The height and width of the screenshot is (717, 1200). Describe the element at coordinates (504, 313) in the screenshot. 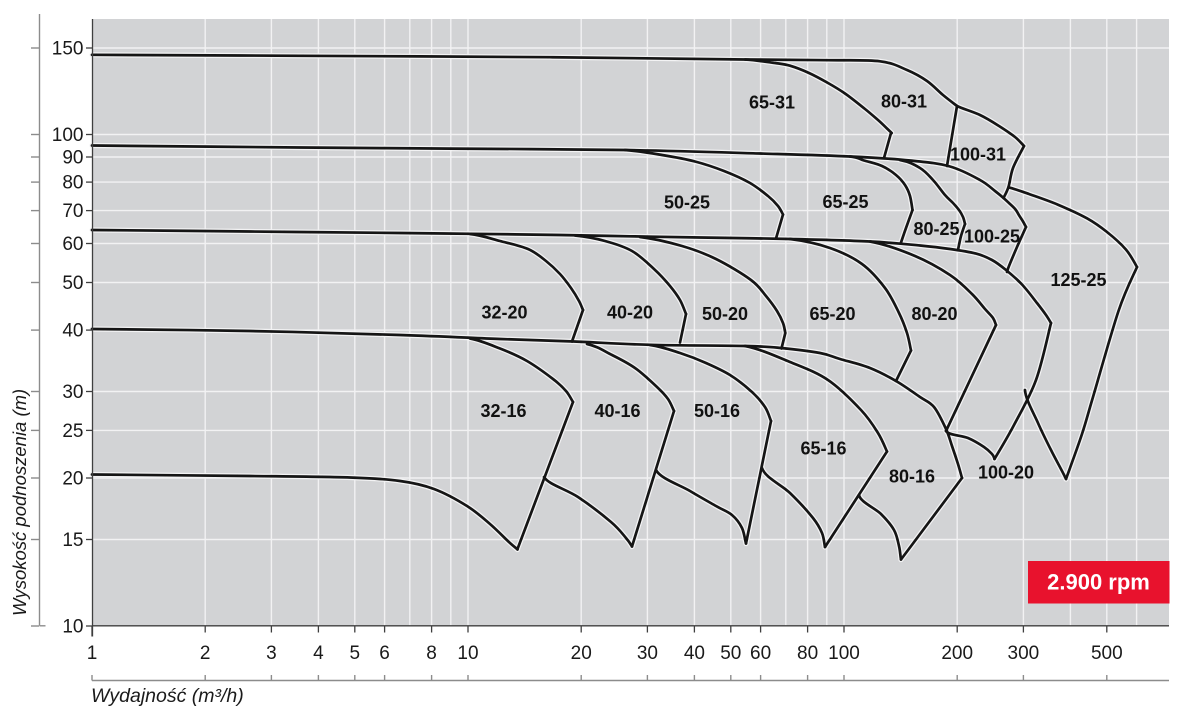

I see `svg-text: 32-20` at that location.